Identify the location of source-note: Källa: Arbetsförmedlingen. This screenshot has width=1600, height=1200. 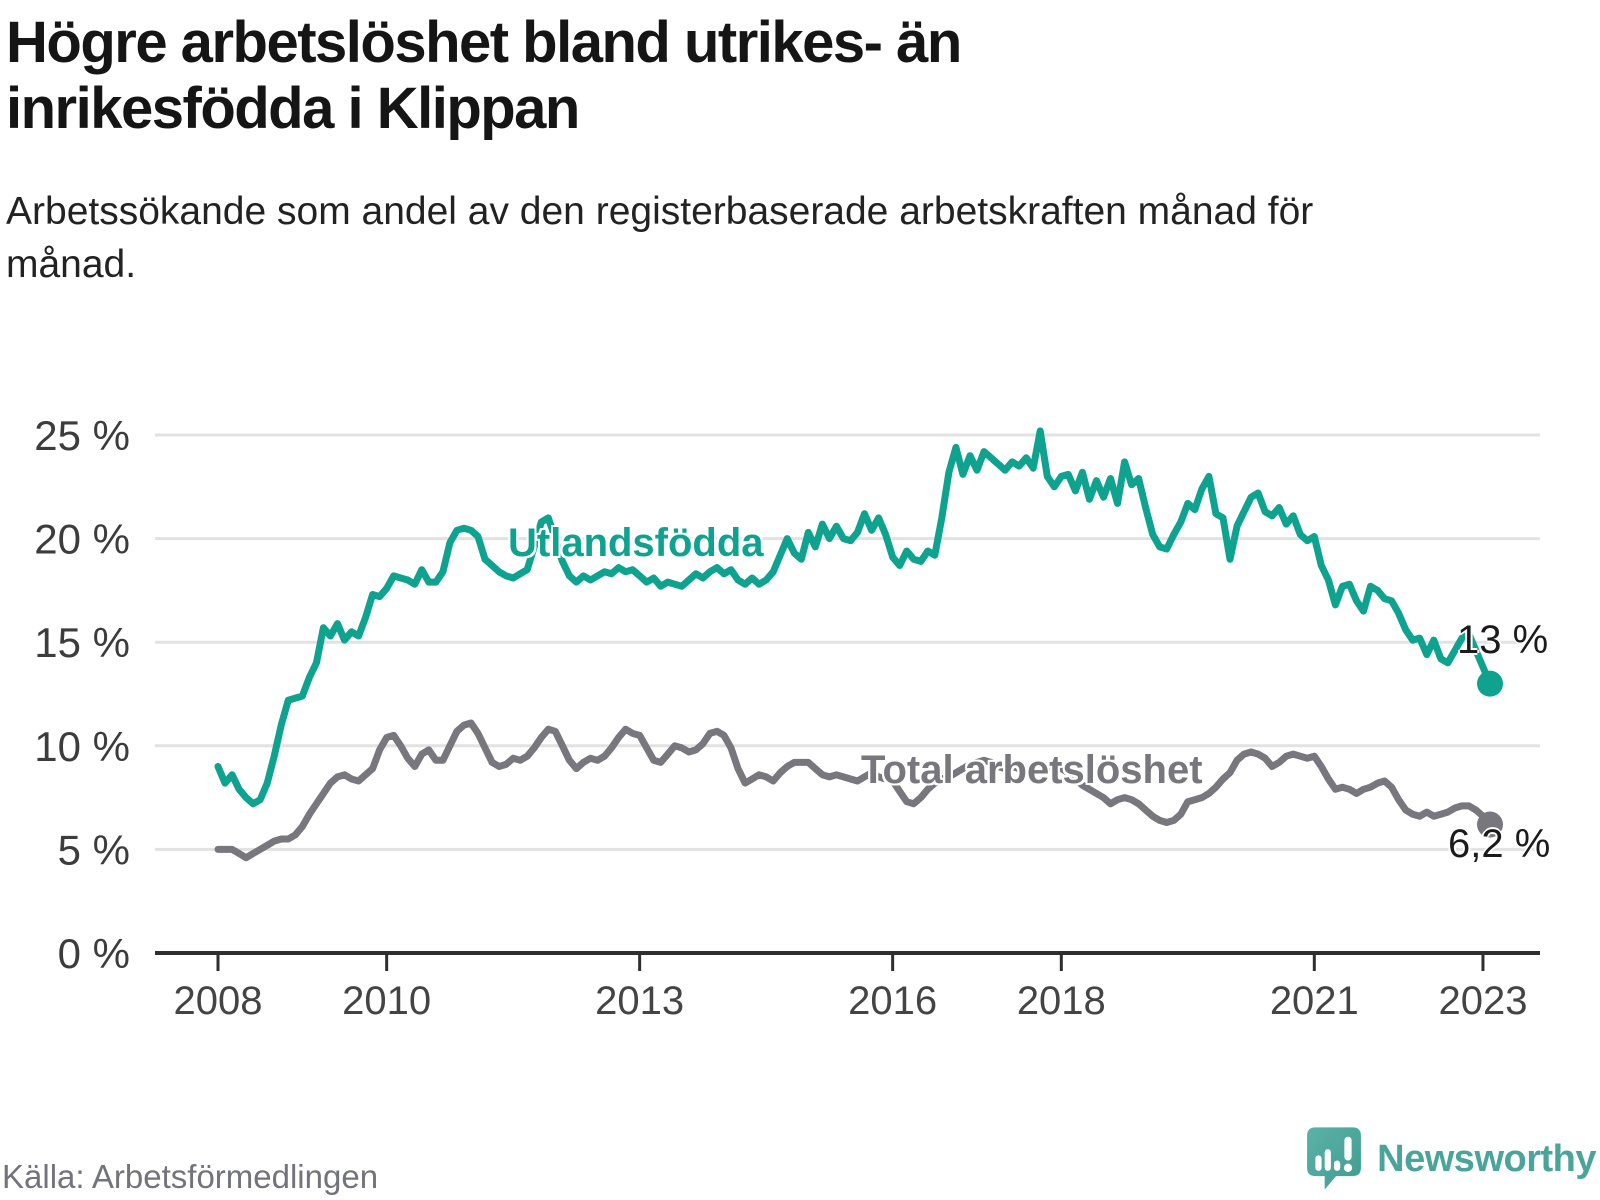
(190, 1176).